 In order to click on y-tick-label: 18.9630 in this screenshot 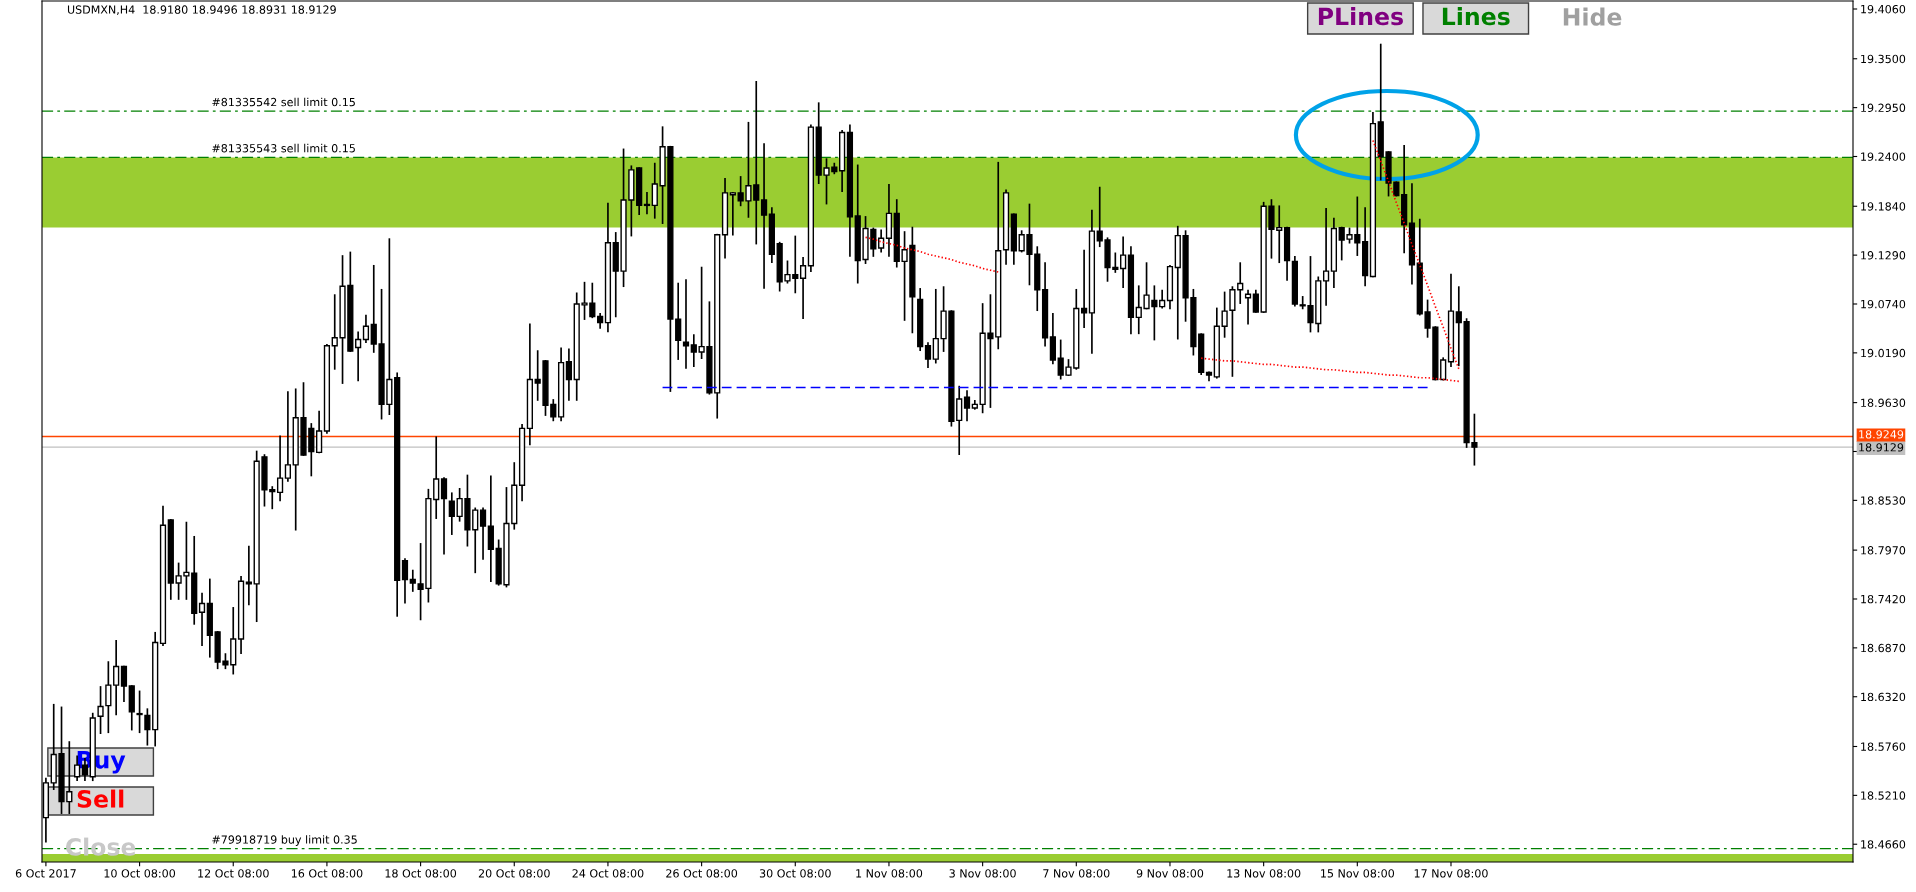, I will do `click(1883, 402)`.